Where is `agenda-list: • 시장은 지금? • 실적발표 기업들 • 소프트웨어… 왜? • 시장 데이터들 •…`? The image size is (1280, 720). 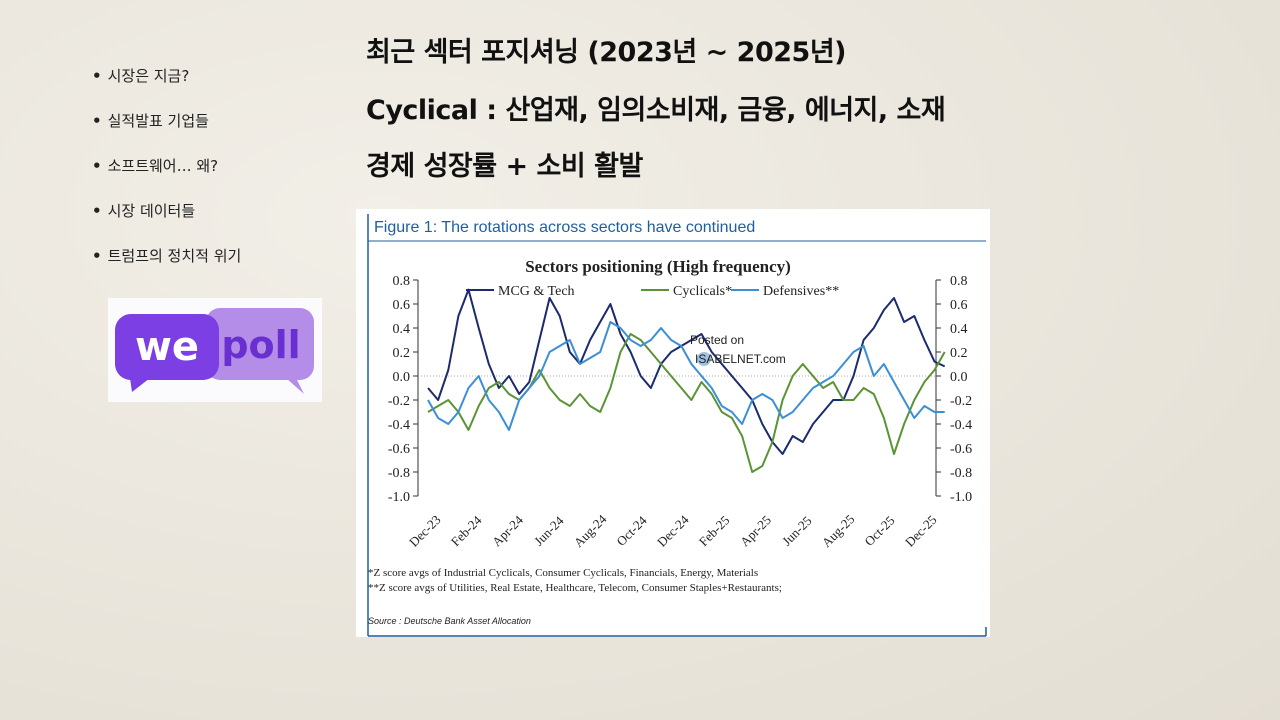 agenda-list: • 시장은 지금? • 실적발표 기업들 • 소프트웨어… 왜? • 시장 데이터들 •… is located at coordinates (166, 176).